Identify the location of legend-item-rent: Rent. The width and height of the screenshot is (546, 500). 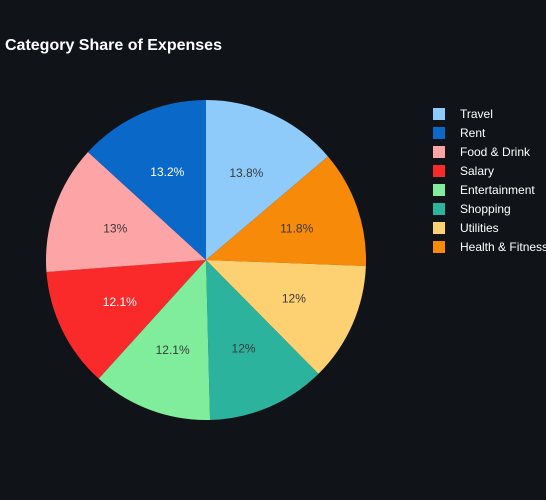
(459, 133).